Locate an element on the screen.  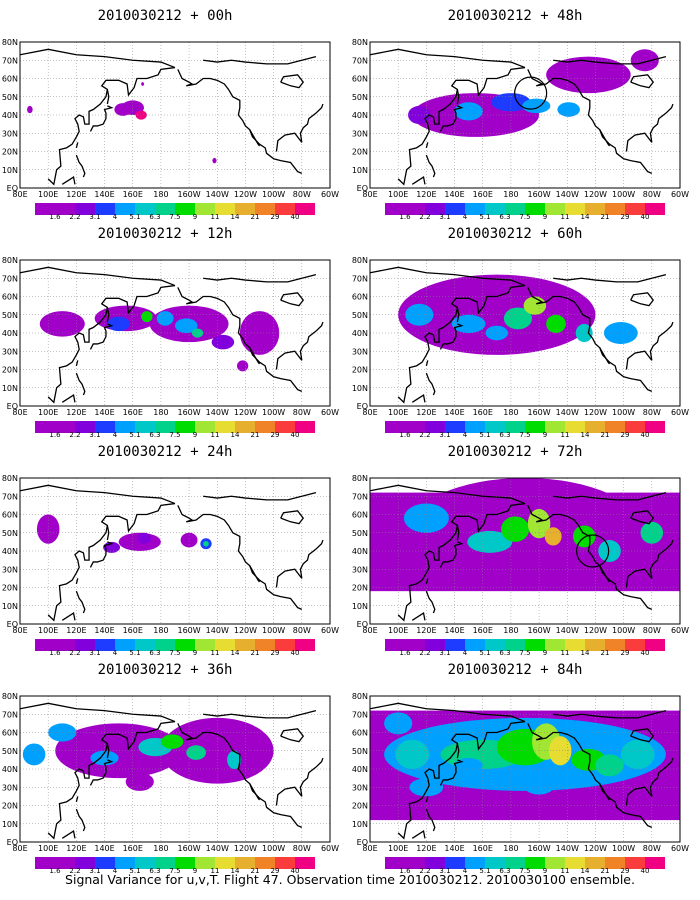
lon-tick-label: 120W is located at coordinates (245, 630).